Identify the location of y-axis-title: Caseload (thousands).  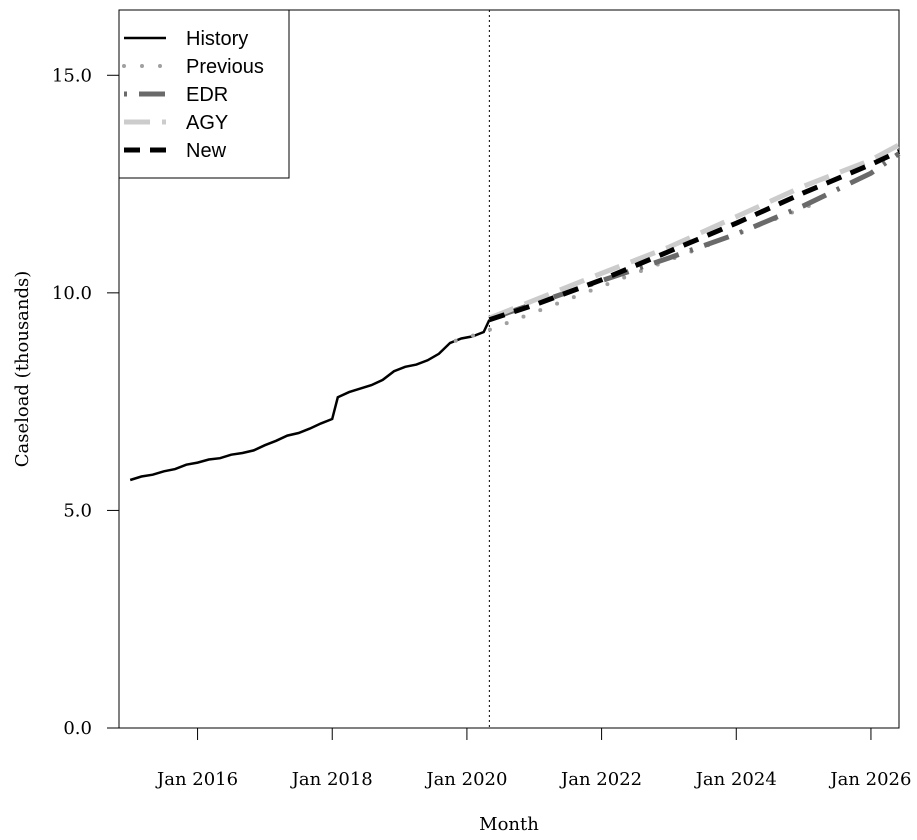
(22, 369).